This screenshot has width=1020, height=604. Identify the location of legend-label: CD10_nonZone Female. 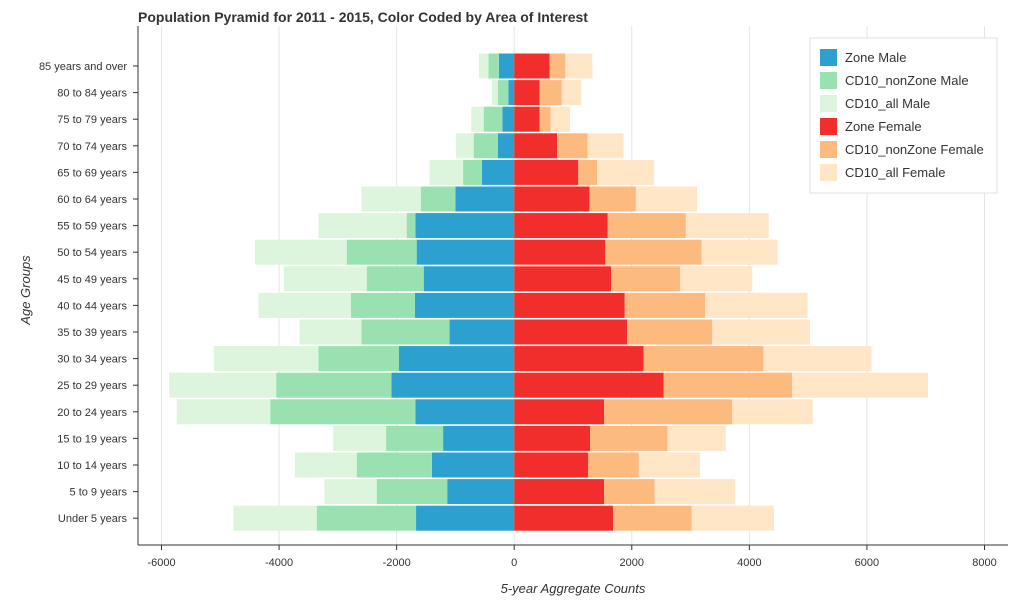
(914, 149).